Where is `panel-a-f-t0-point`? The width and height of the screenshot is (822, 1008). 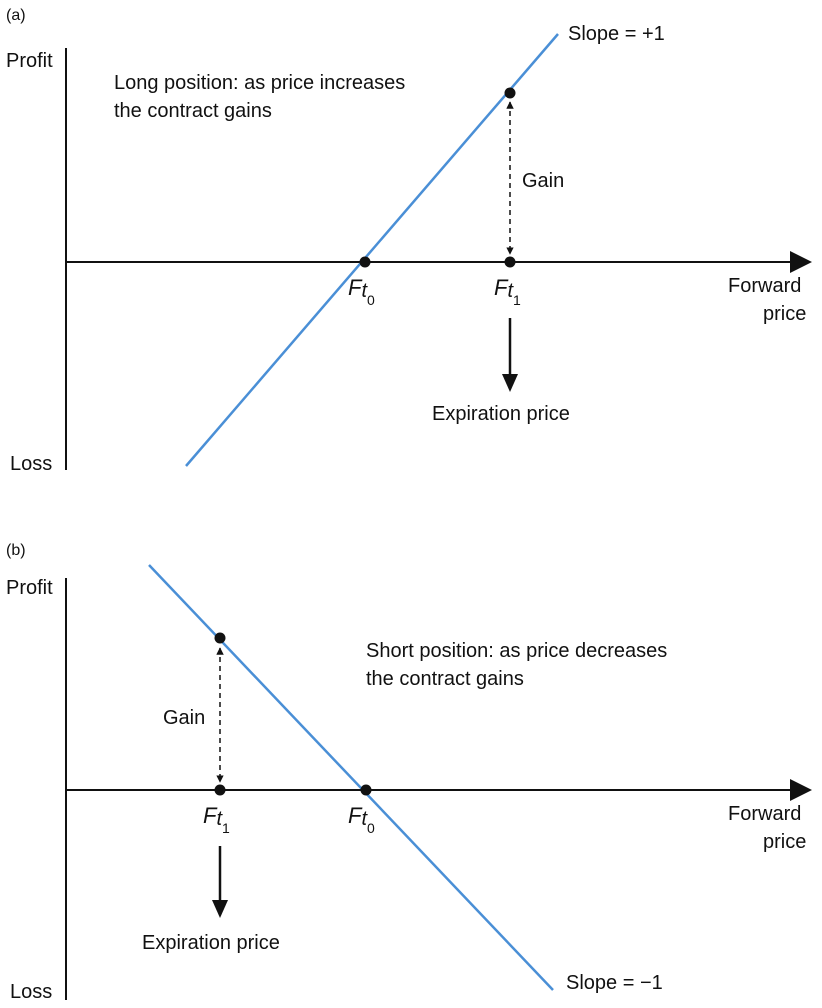
panel-a-f-t0-point is located at coordinates (365, 262).